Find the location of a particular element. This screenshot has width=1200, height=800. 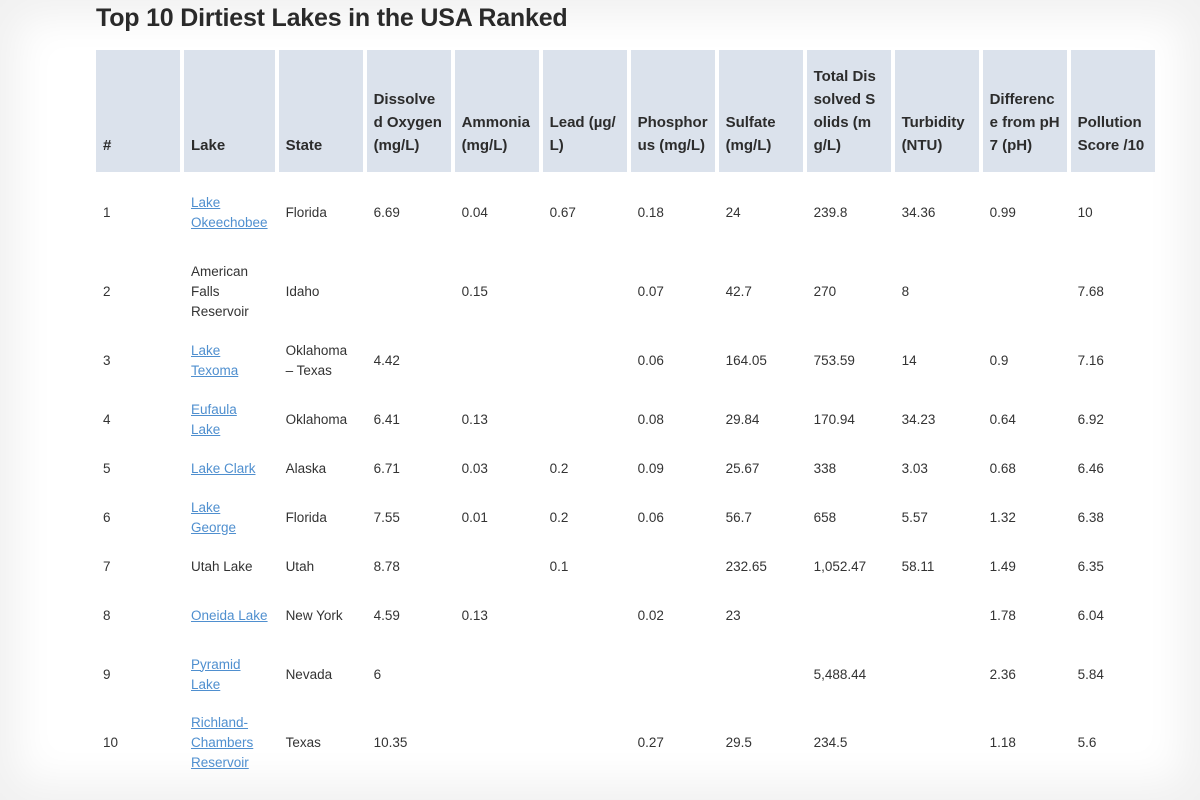

cell-dissolved-oxygen: 6 is located at coordinates (377, 674).